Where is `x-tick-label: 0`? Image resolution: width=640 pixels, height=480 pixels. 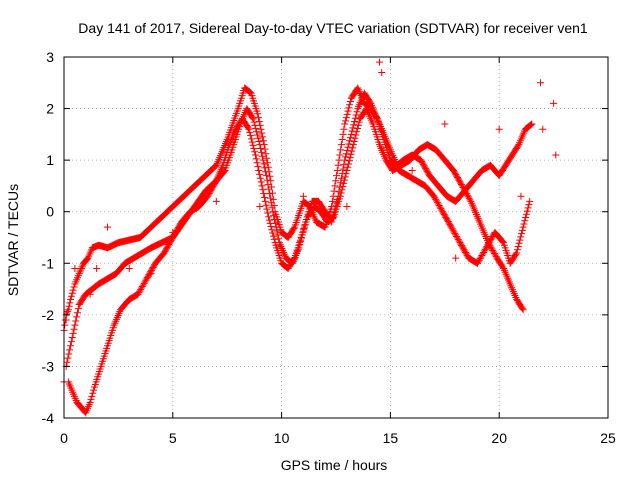 x-tick-label: 0 is located at coordinates (64, 438).